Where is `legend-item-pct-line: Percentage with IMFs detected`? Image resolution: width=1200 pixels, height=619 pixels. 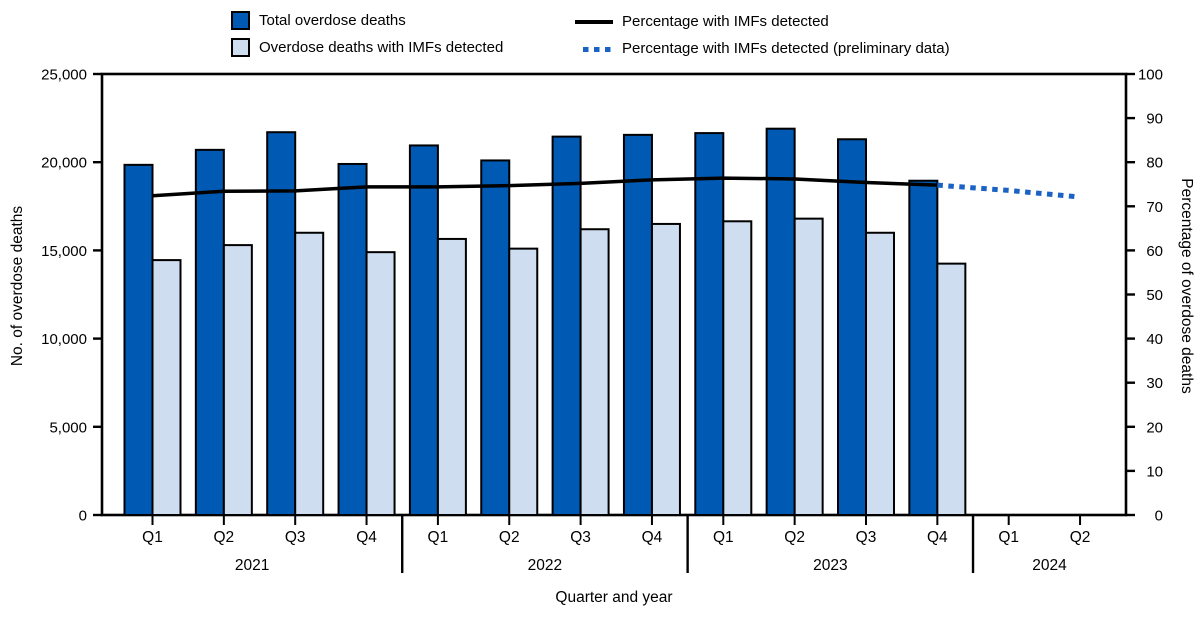
legend-item-pct-line: Percentage with IMFs detected is located at coordinates (702, 22).